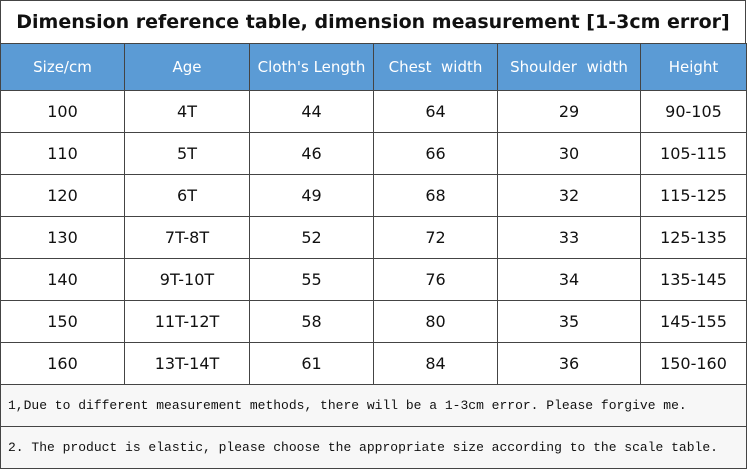  What do you see at coordinates (187, 363) in the screenshot?
I see `table-cell: 13T-14T` at bounding box center [187, 363].